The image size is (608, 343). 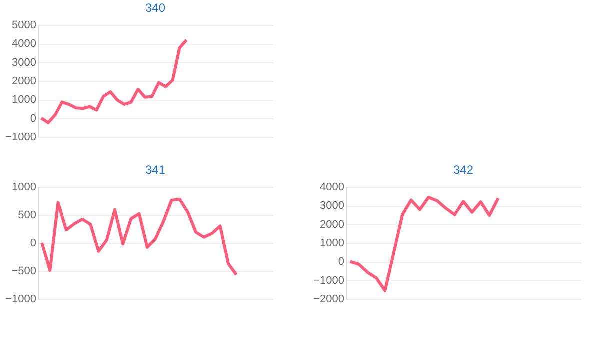 I want to click on chart-title: 340, so click(x=155, y=8).